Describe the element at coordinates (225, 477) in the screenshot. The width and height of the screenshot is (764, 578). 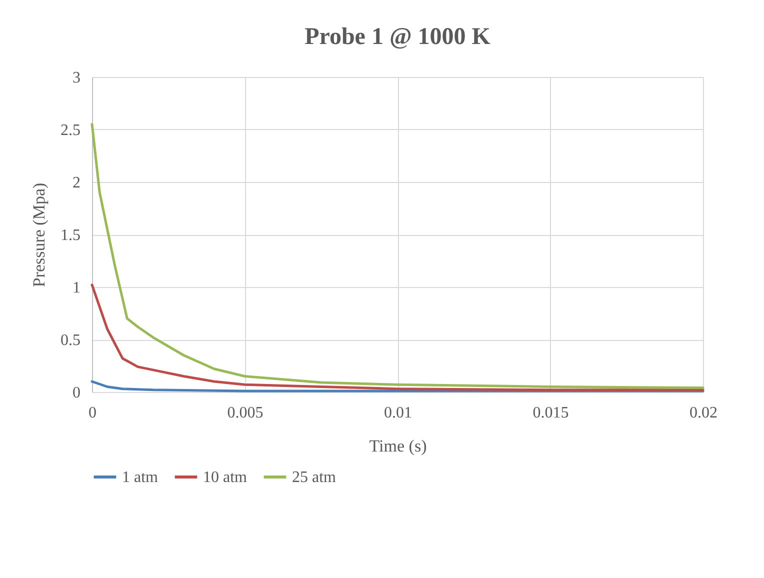
I see `legend-label: 10 atm` at that location.